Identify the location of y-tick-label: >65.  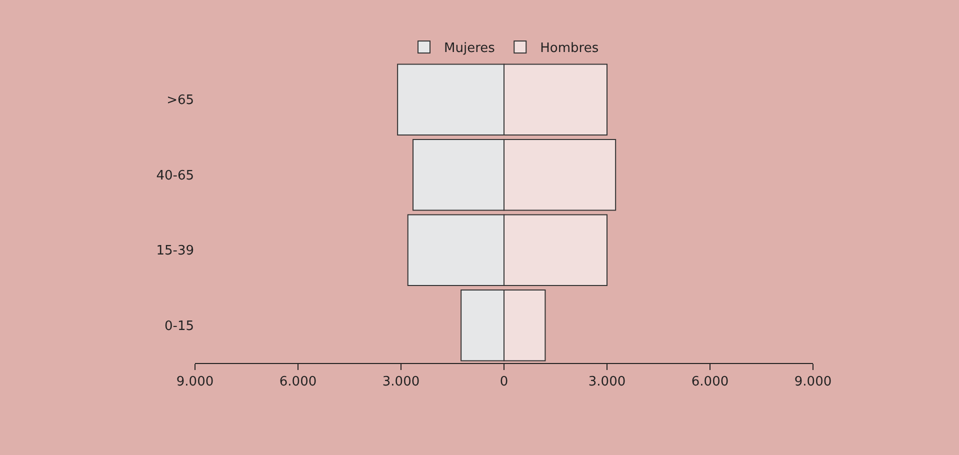
(180, 100).